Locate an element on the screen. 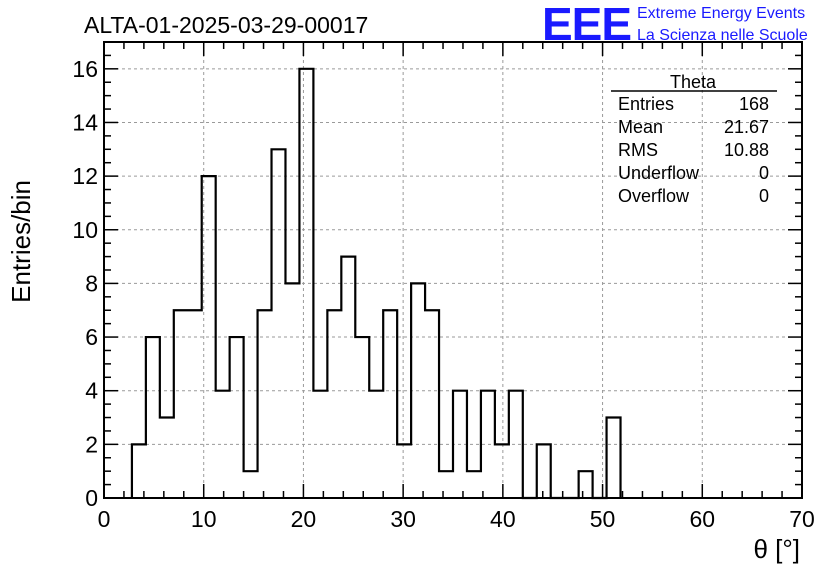  stats-value-mean: 21.67 is located at coordinates (746, 127).